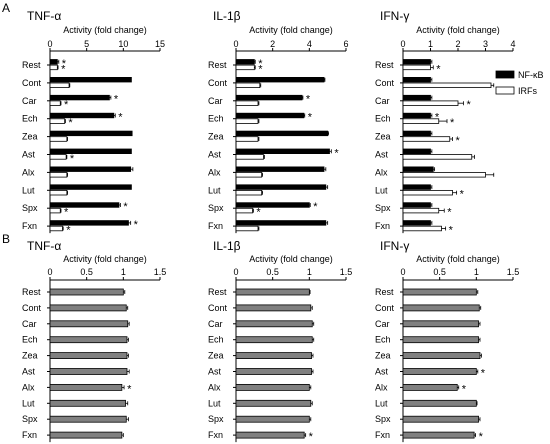 The width and height of the screenshot is (550, 444). Describe the element at coordinates (6, 8) in the screenshot. I see `panel-label-a: A` at that location.